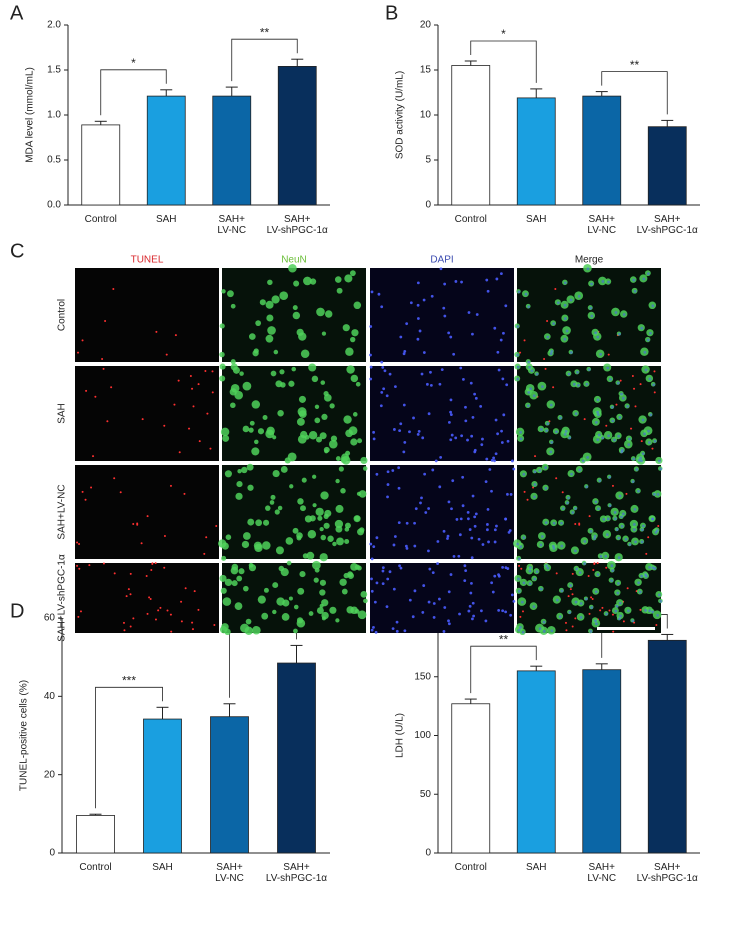  What do you see at coordinates (264, 60) in the screenshot?
I see `significance-bracket` at bounding box center [264, 60].